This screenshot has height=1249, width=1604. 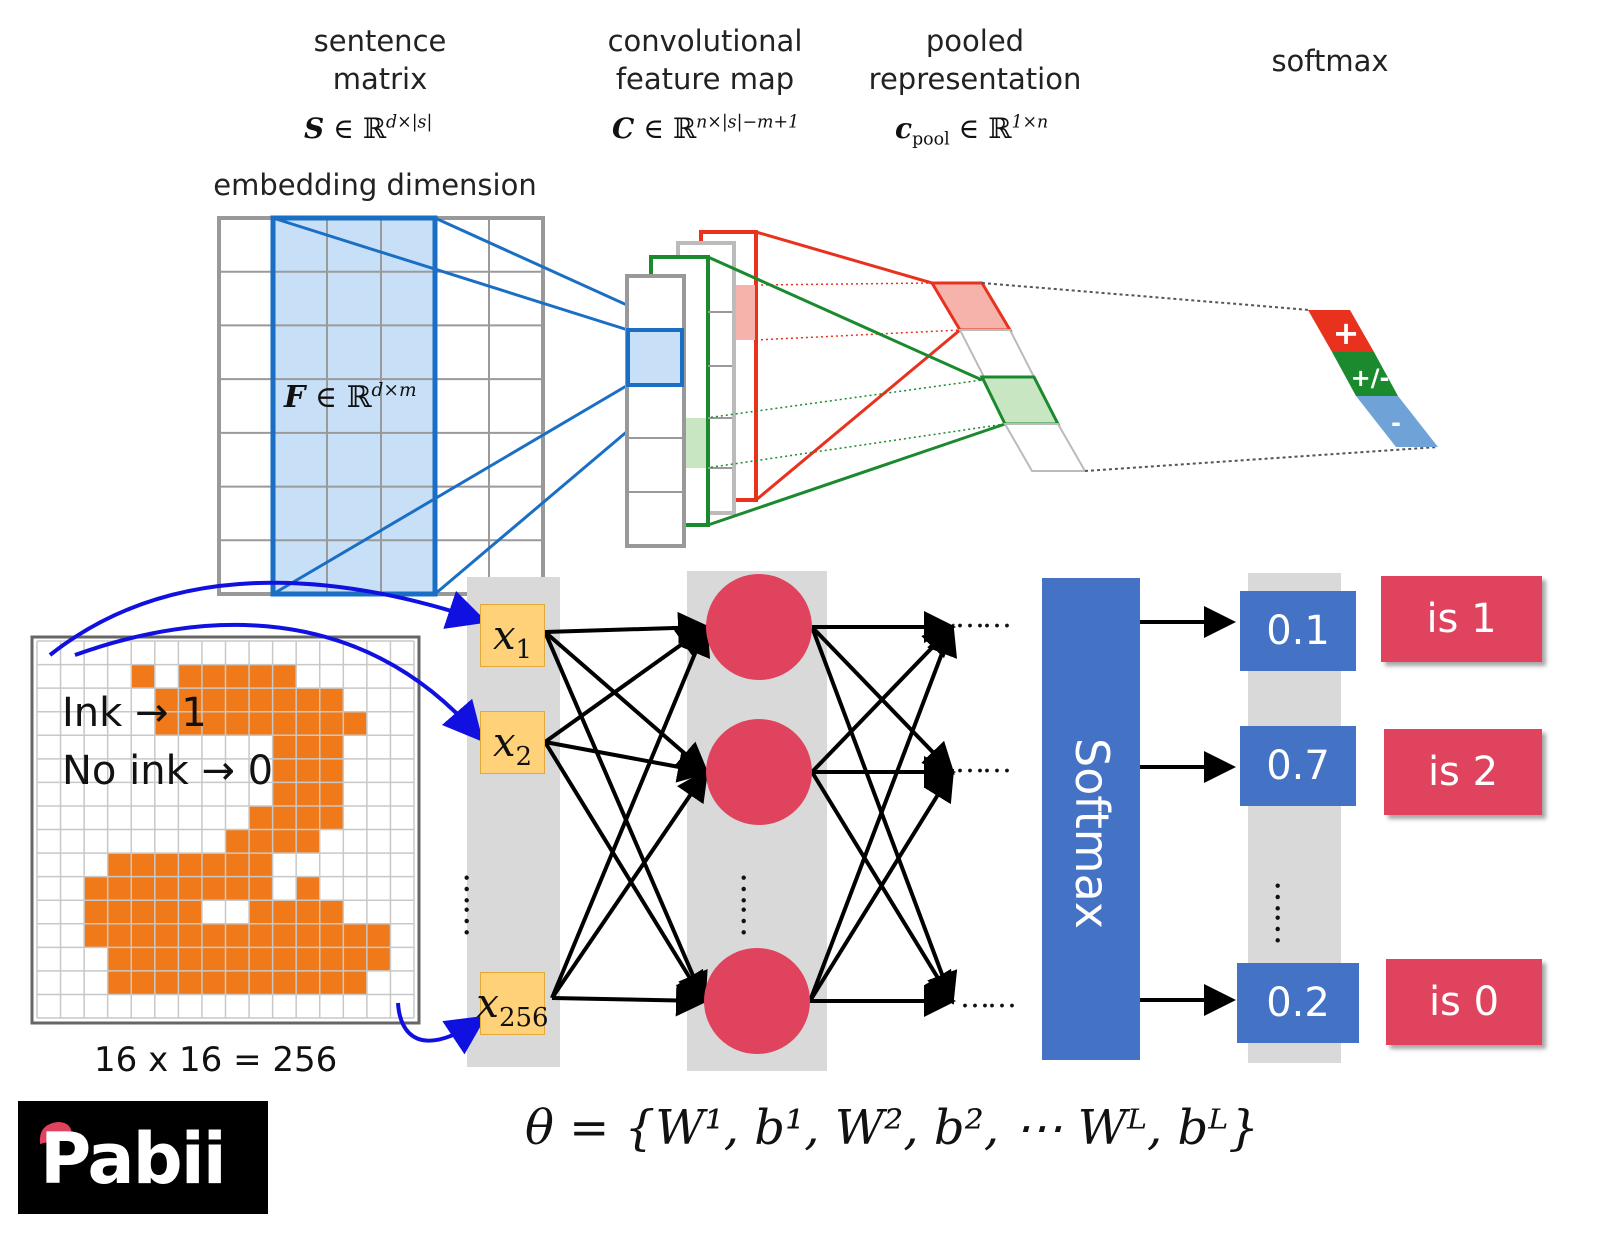 I want to click on softmax-neutral-symbol: +/-, so click(x=1370, y=378).